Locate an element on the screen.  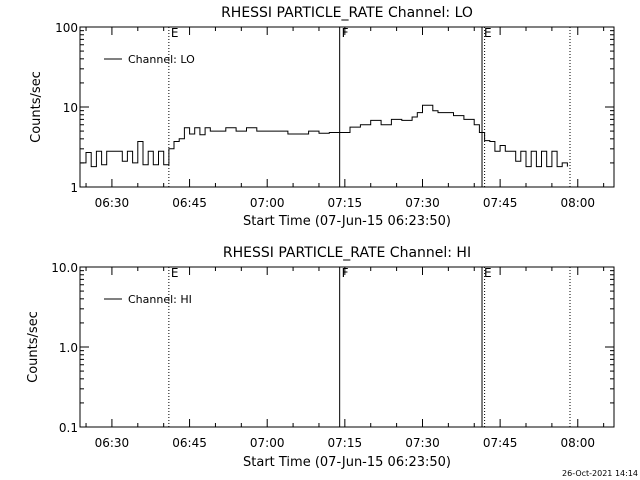
y-tick-label: 100 is located at coordinates (66, 28).